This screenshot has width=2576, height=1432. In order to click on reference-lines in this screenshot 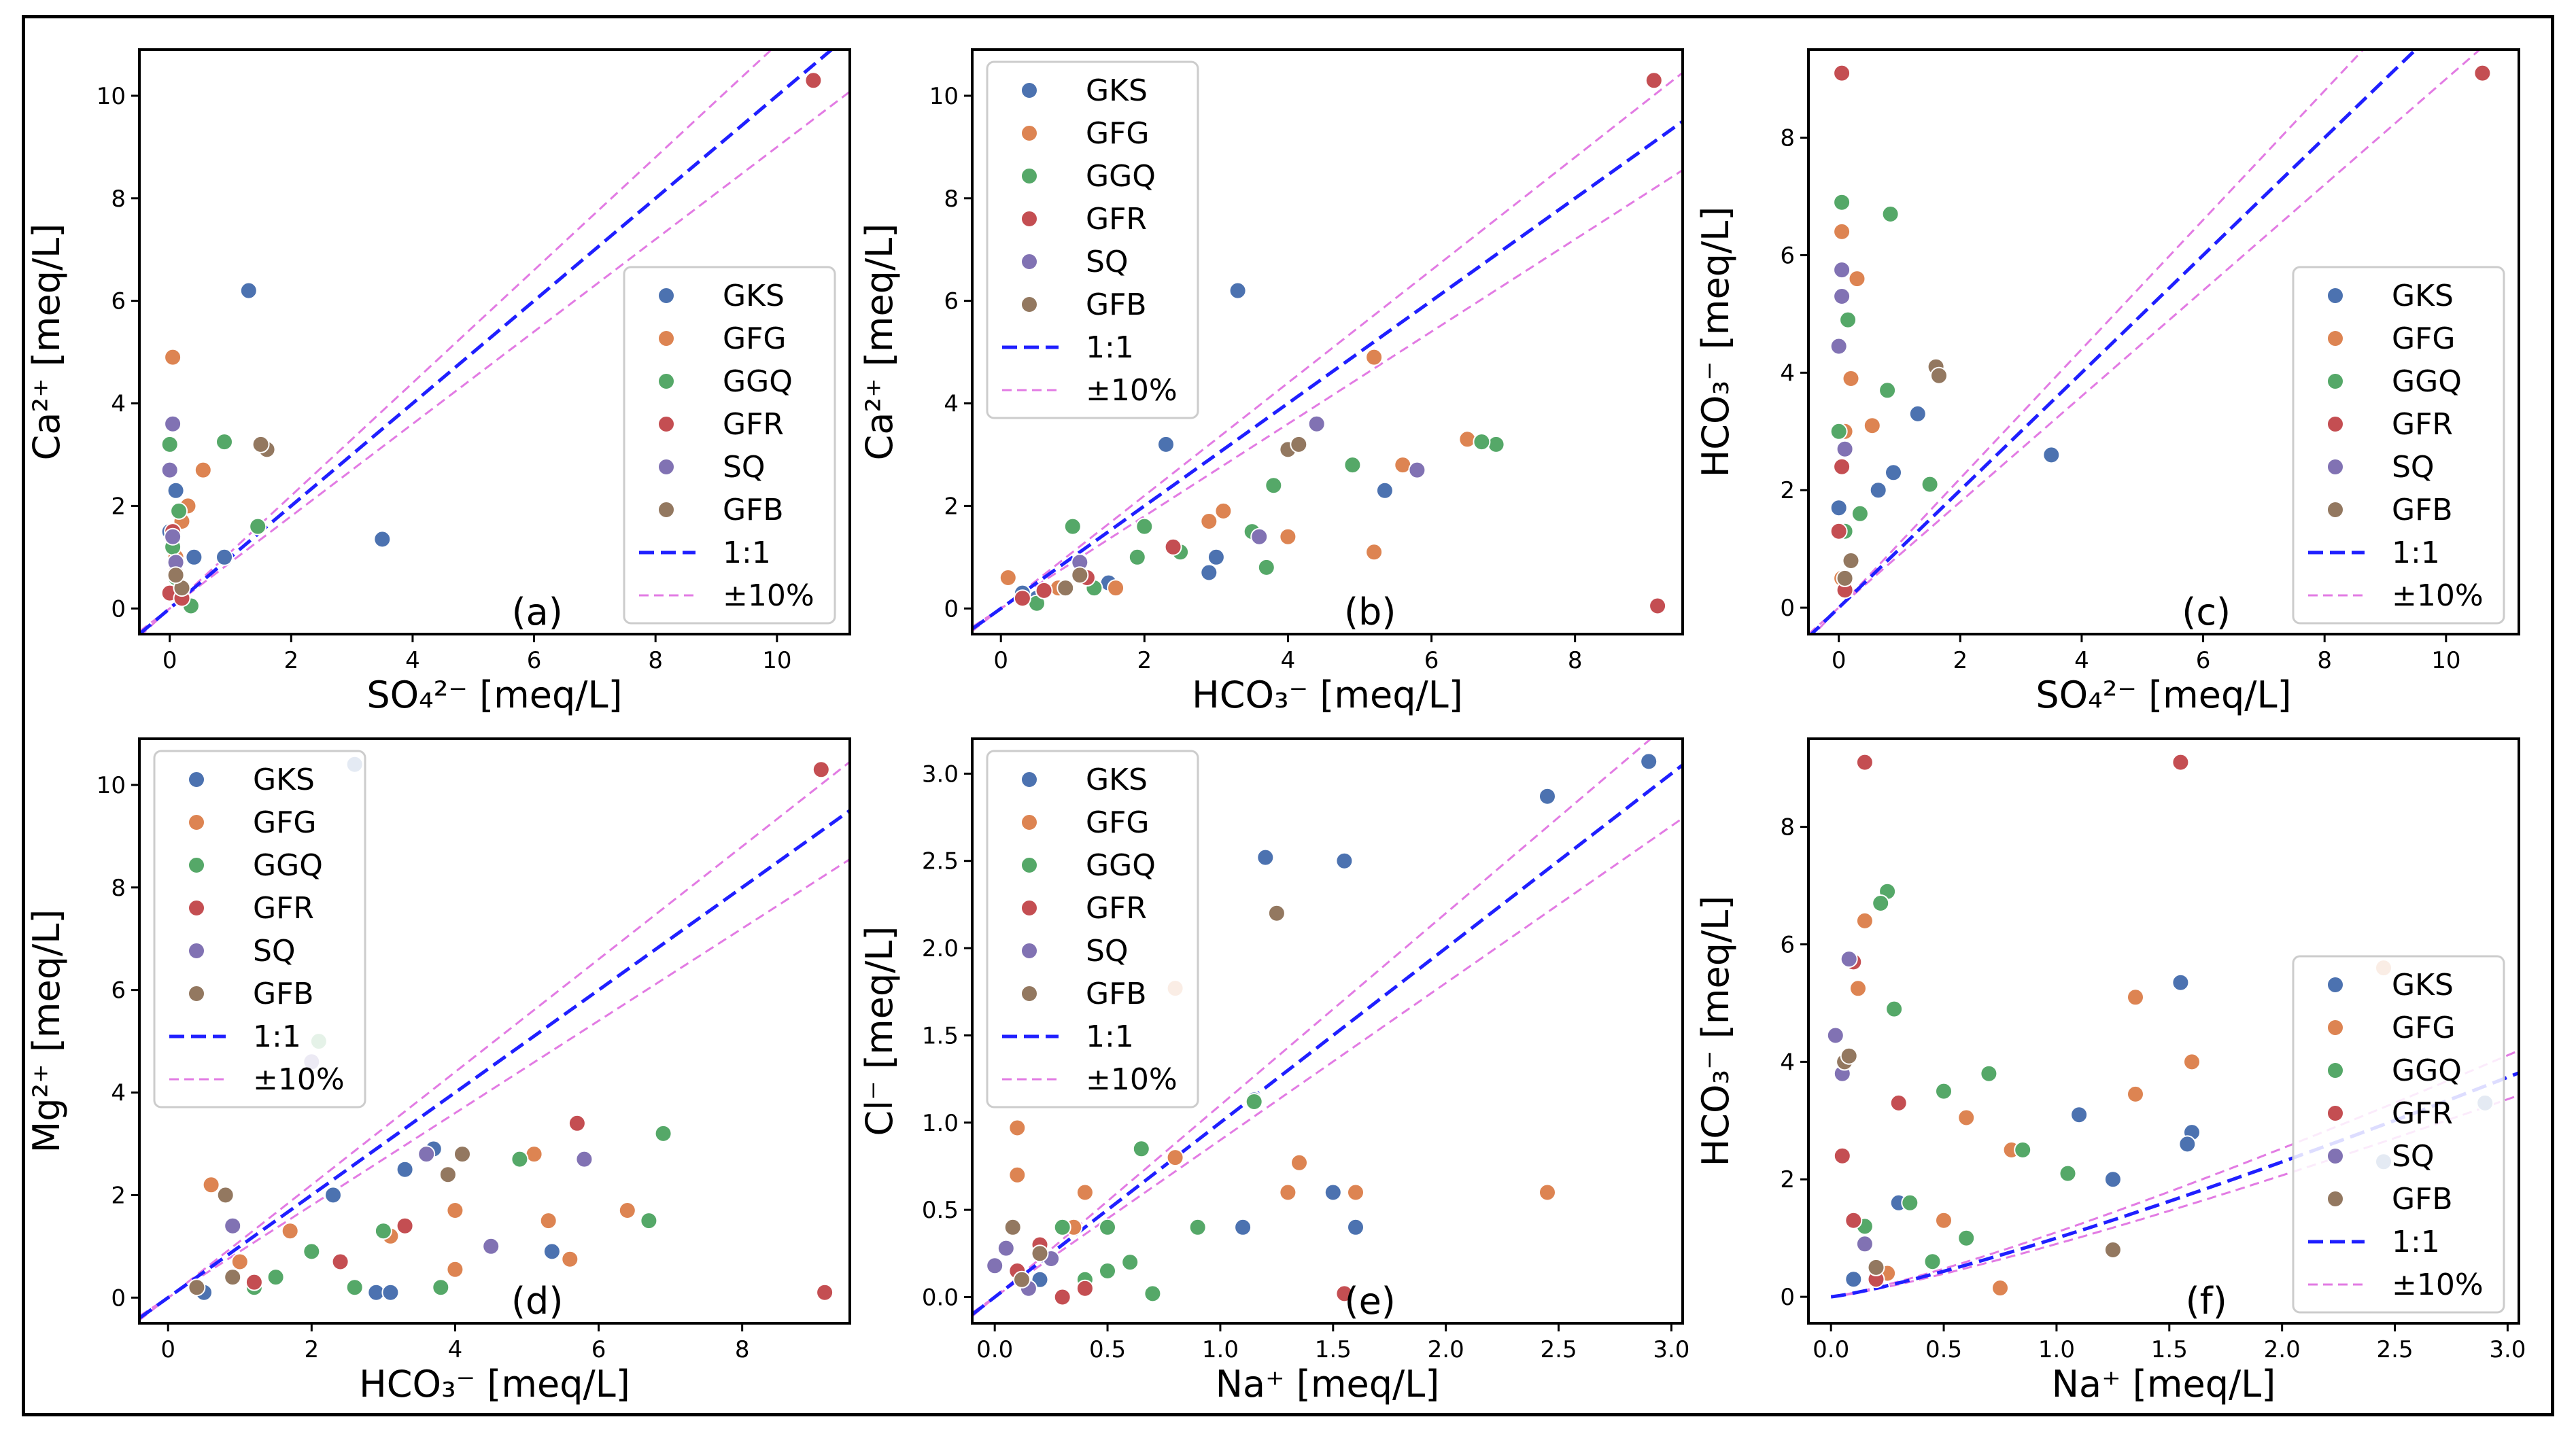, I will do `click(1327, 351)`.